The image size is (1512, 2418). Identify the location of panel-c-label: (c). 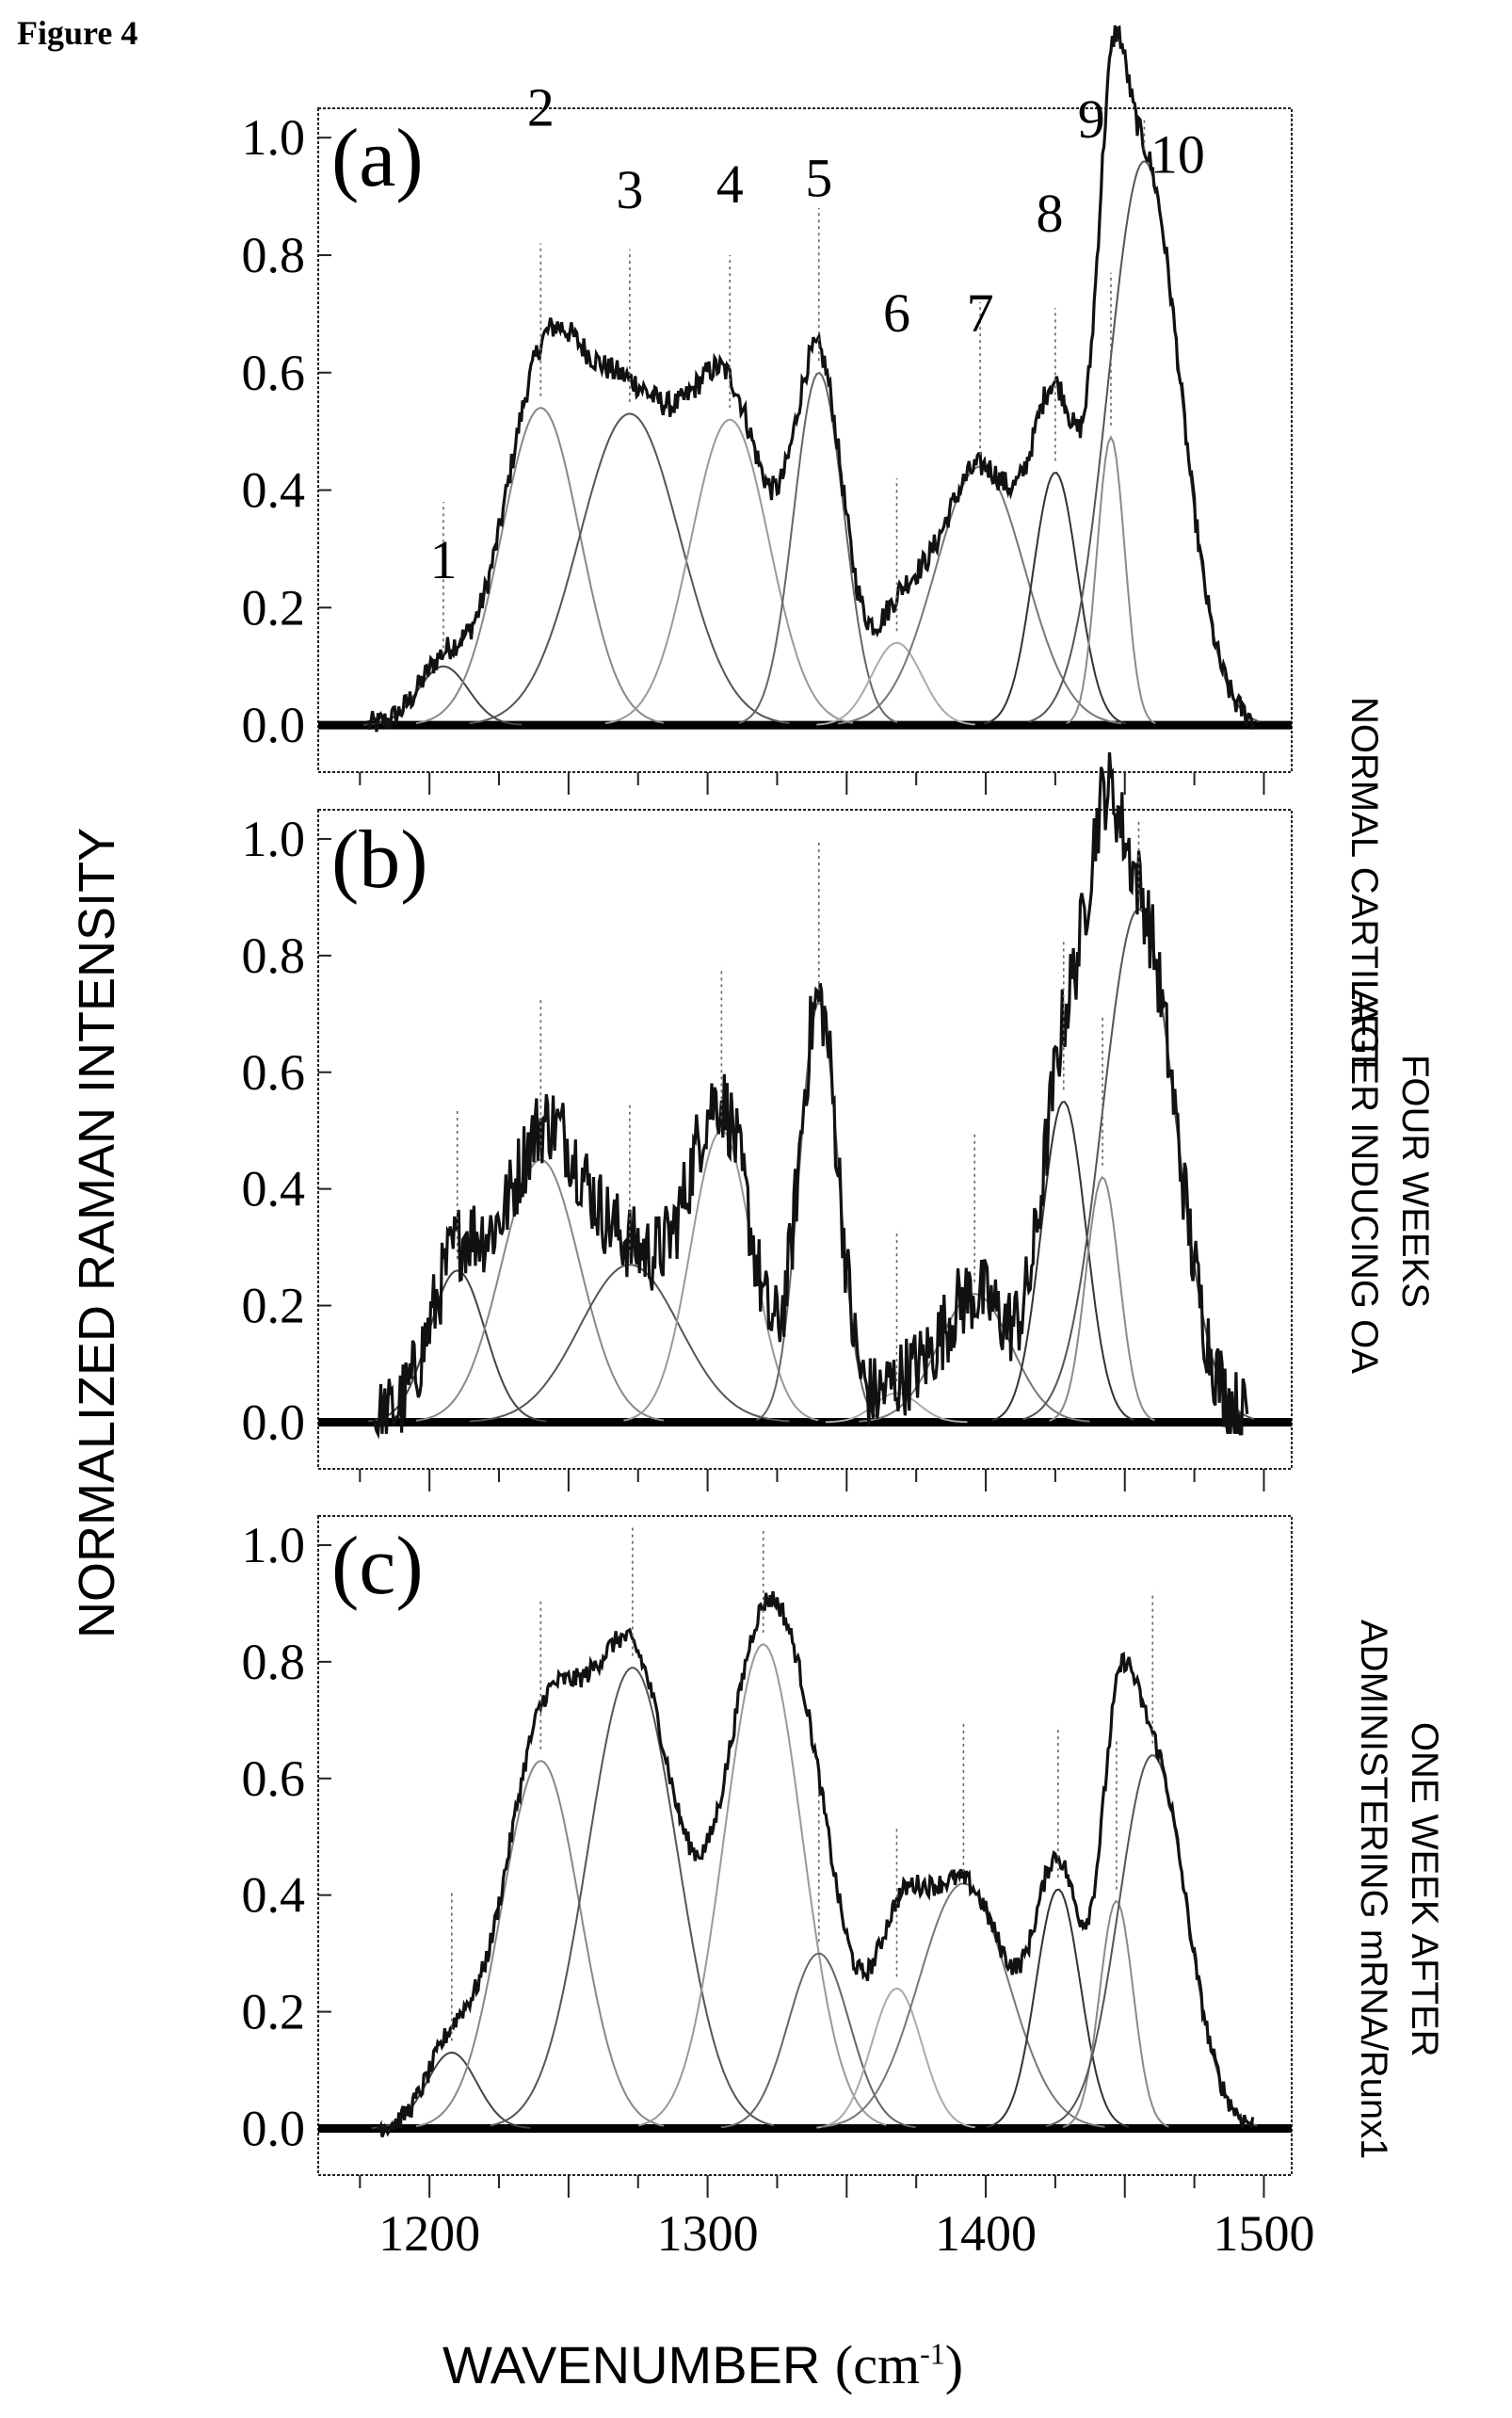
(377, 1566).